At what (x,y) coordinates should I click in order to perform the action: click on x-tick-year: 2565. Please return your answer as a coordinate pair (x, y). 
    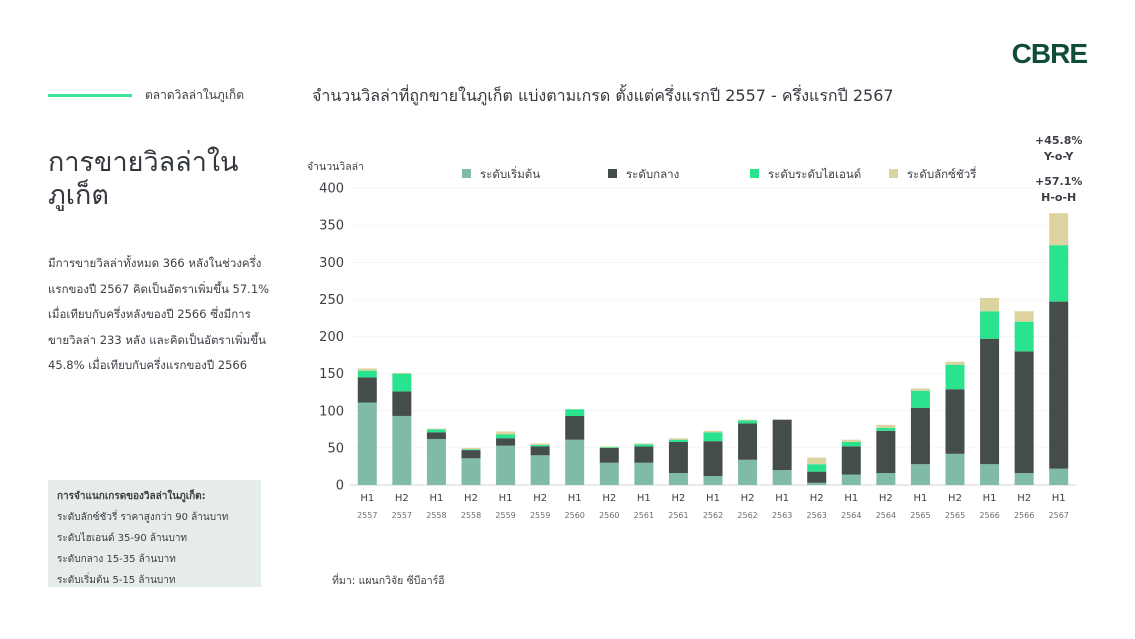
    Looking at the image, I should click on (920, 515).